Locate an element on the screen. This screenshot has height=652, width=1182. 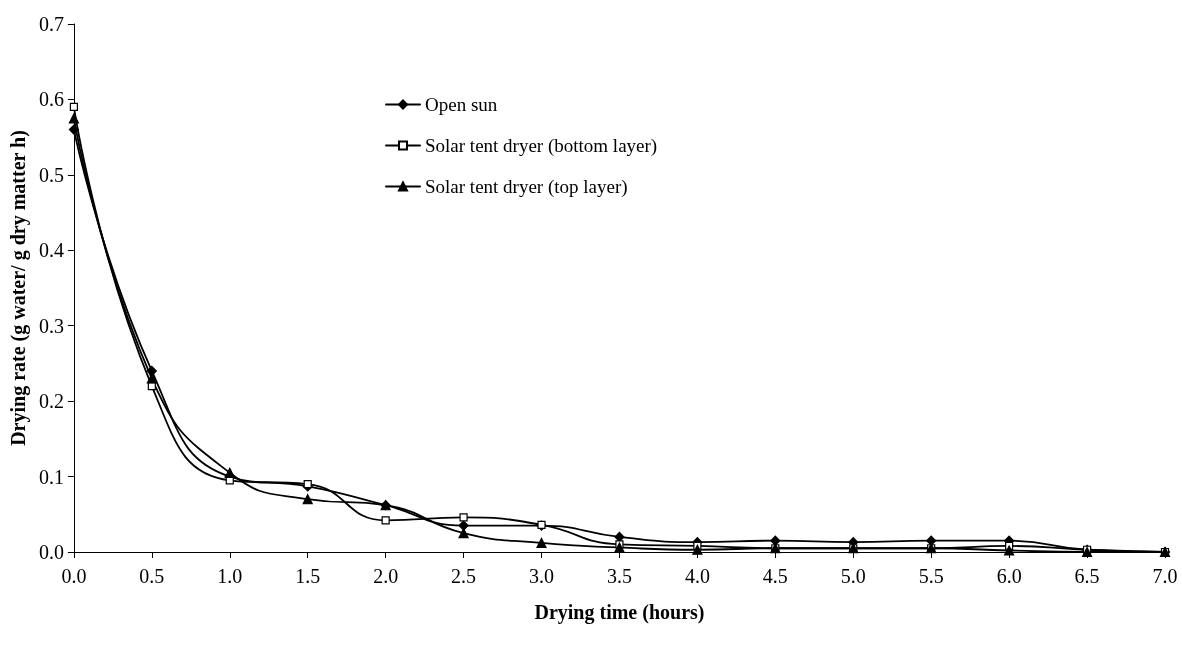
x-tick-label: 4.0 is located at coordinates (697, 576).